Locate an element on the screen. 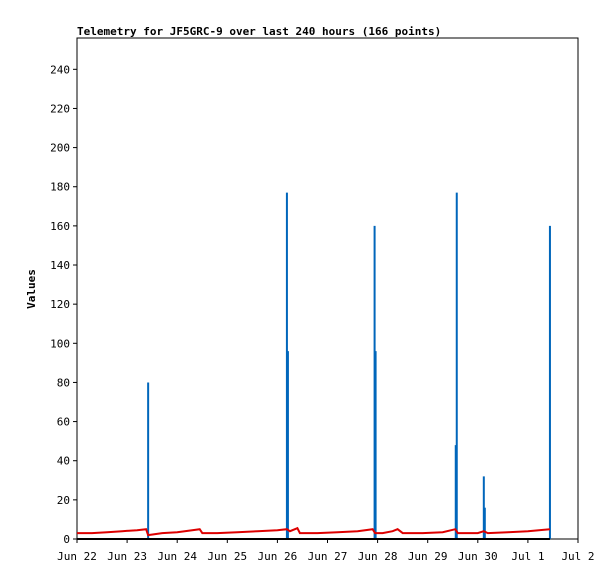 The width and height of the screenshot is (615, 579). y-tick-label: 140 is located at coordinates (60, 265).